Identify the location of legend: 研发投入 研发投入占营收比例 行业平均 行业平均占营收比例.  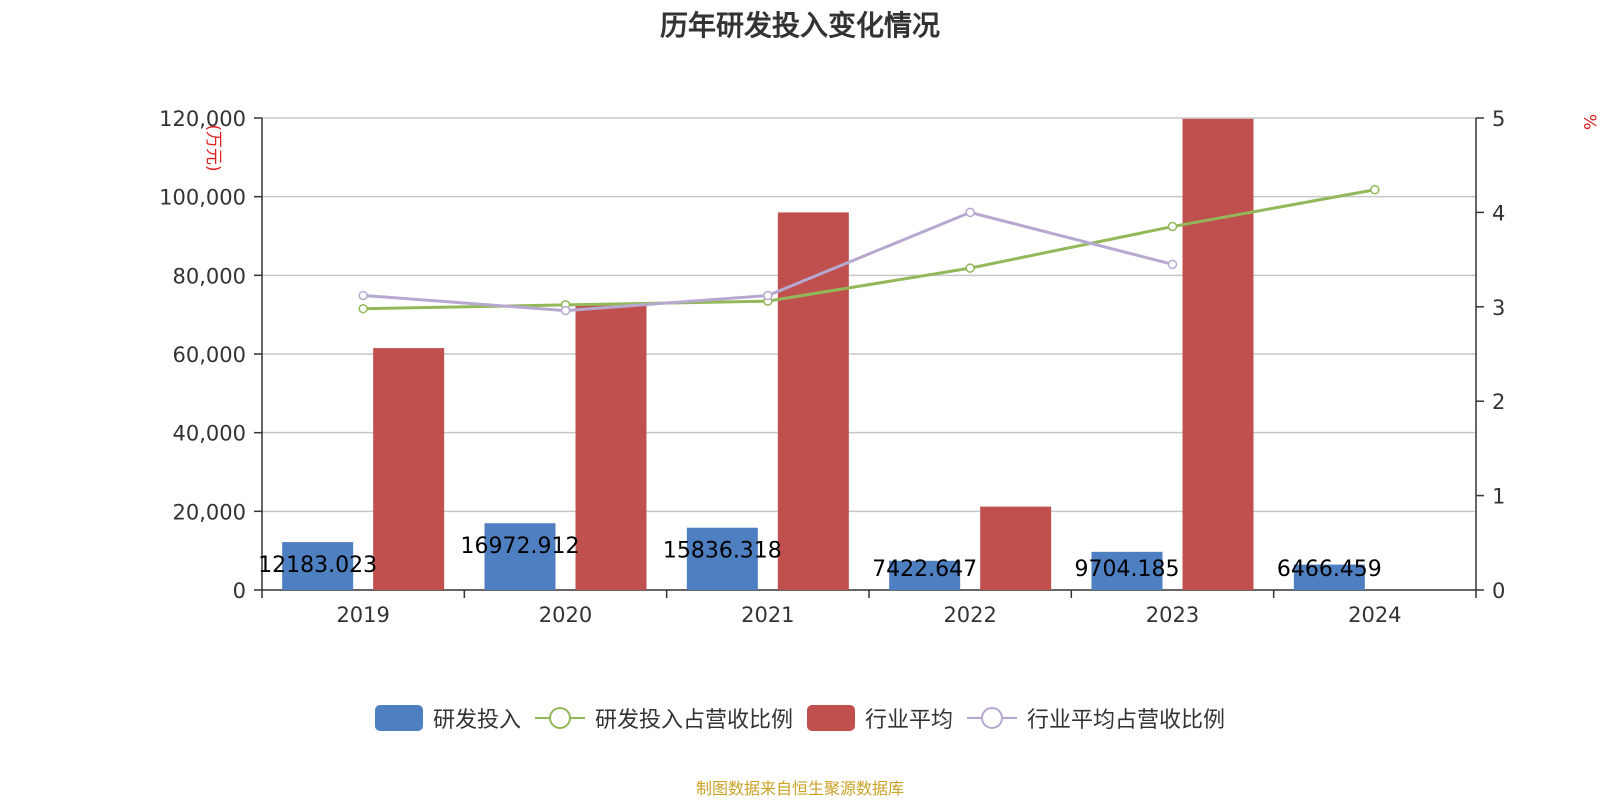
(800, 718).